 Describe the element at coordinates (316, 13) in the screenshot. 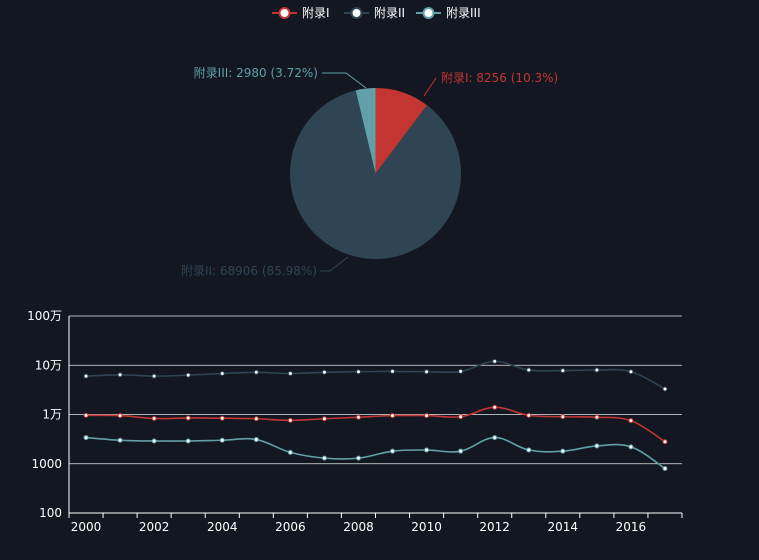

I see `legend-label: 附录I` at that location.